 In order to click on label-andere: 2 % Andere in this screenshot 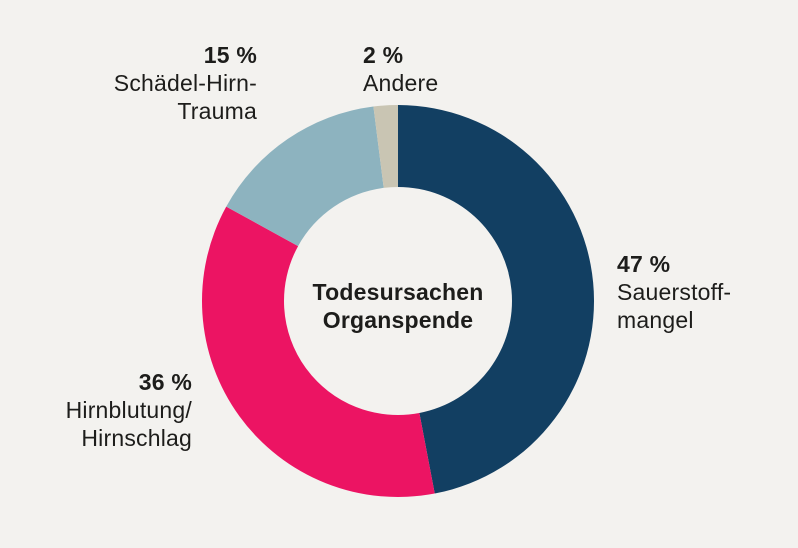, I will do `click(400, 69)`.